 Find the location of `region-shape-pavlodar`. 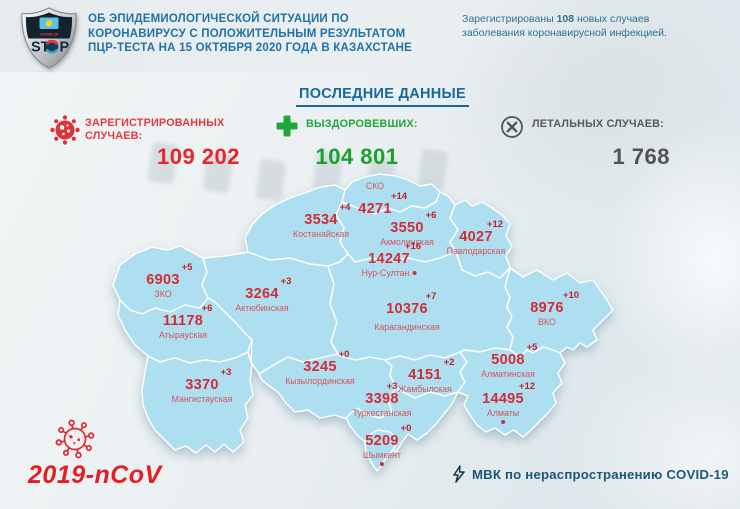

region-shape-pavlodar is located at coordinates (481, 239).